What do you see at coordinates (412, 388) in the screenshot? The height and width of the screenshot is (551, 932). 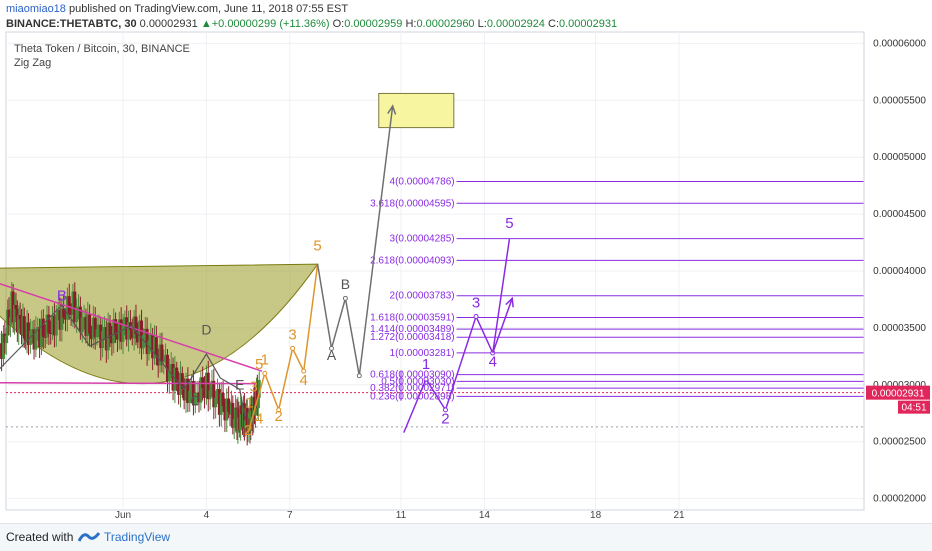 I see `fib-level-label: 0.382(0.00002971)` at bounding box center [412, 388].